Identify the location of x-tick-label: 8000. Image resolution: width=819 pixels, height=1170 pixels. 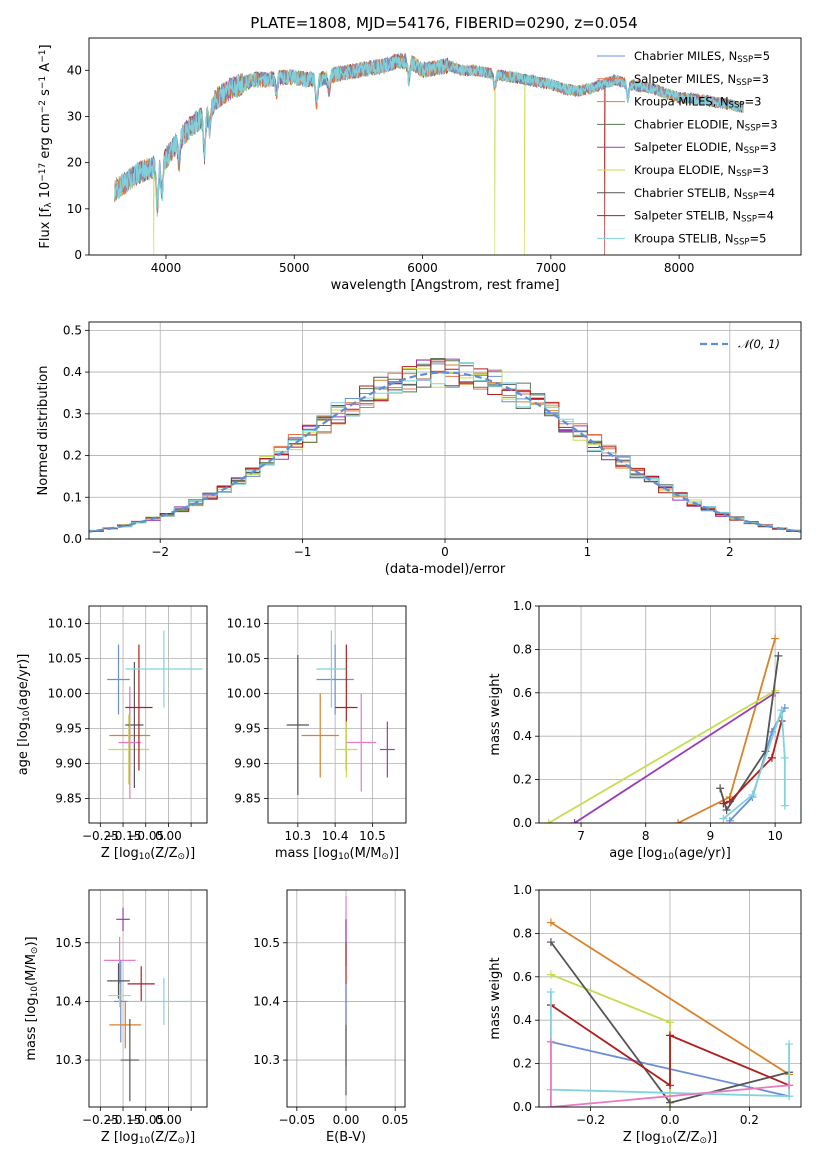
(679, 268).